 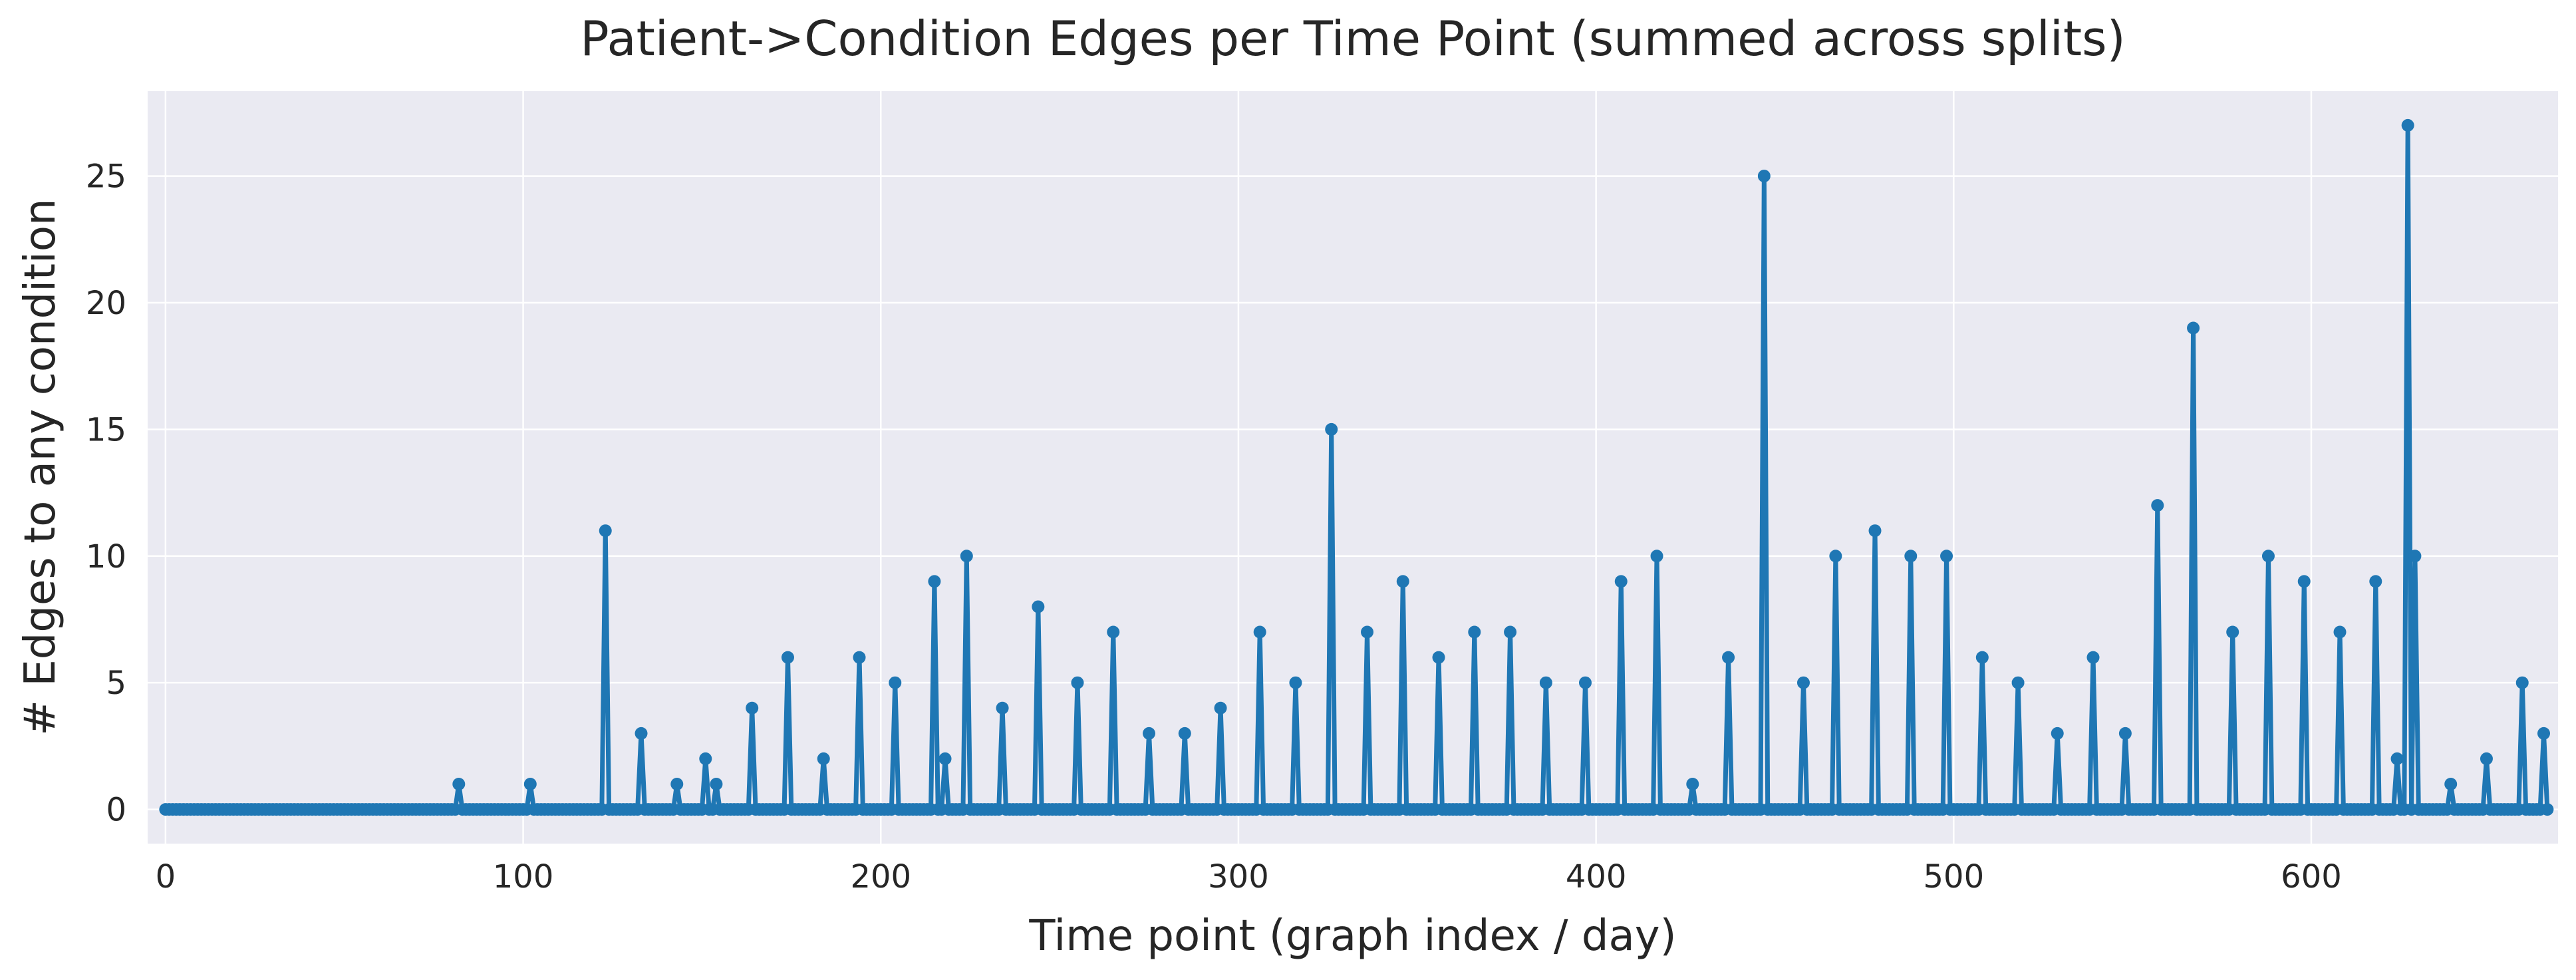 I want to click on x-tick-label: 400, so click(x=1596, y=877).